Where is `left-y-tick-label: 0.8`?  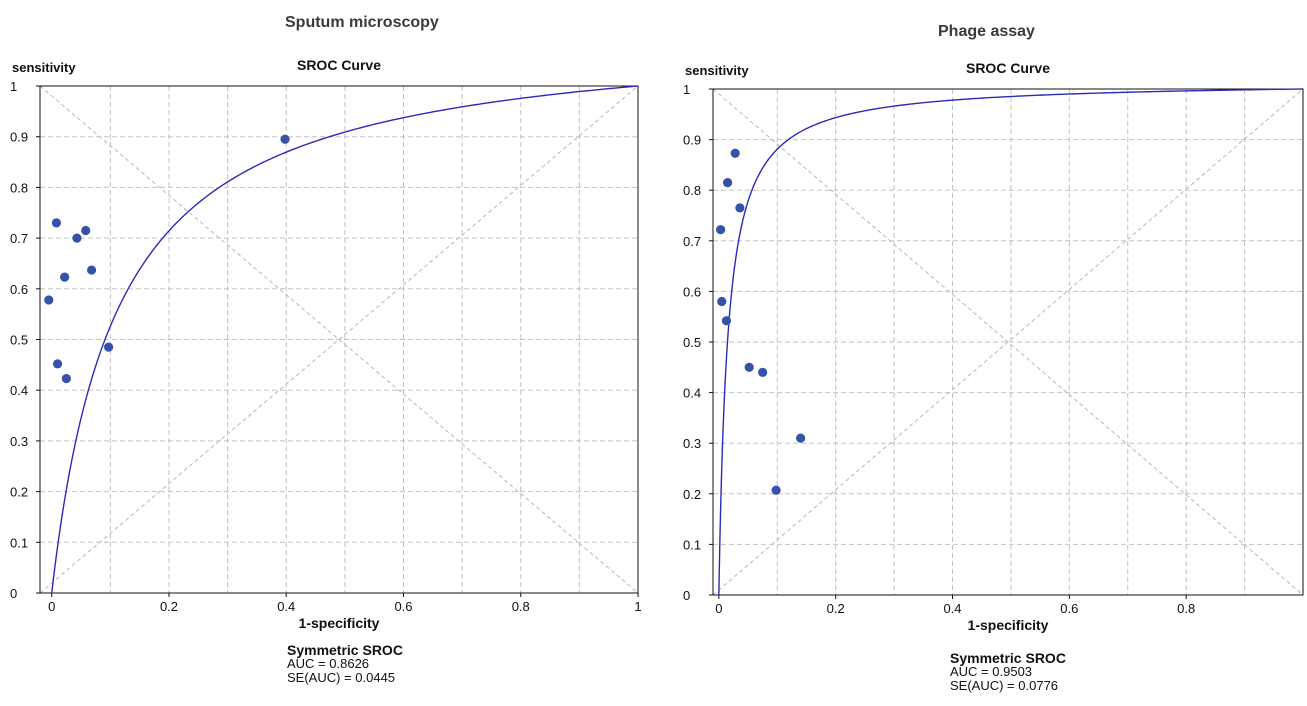
left-y-tick-label: 0.8 is located at coordinates (19, 187).